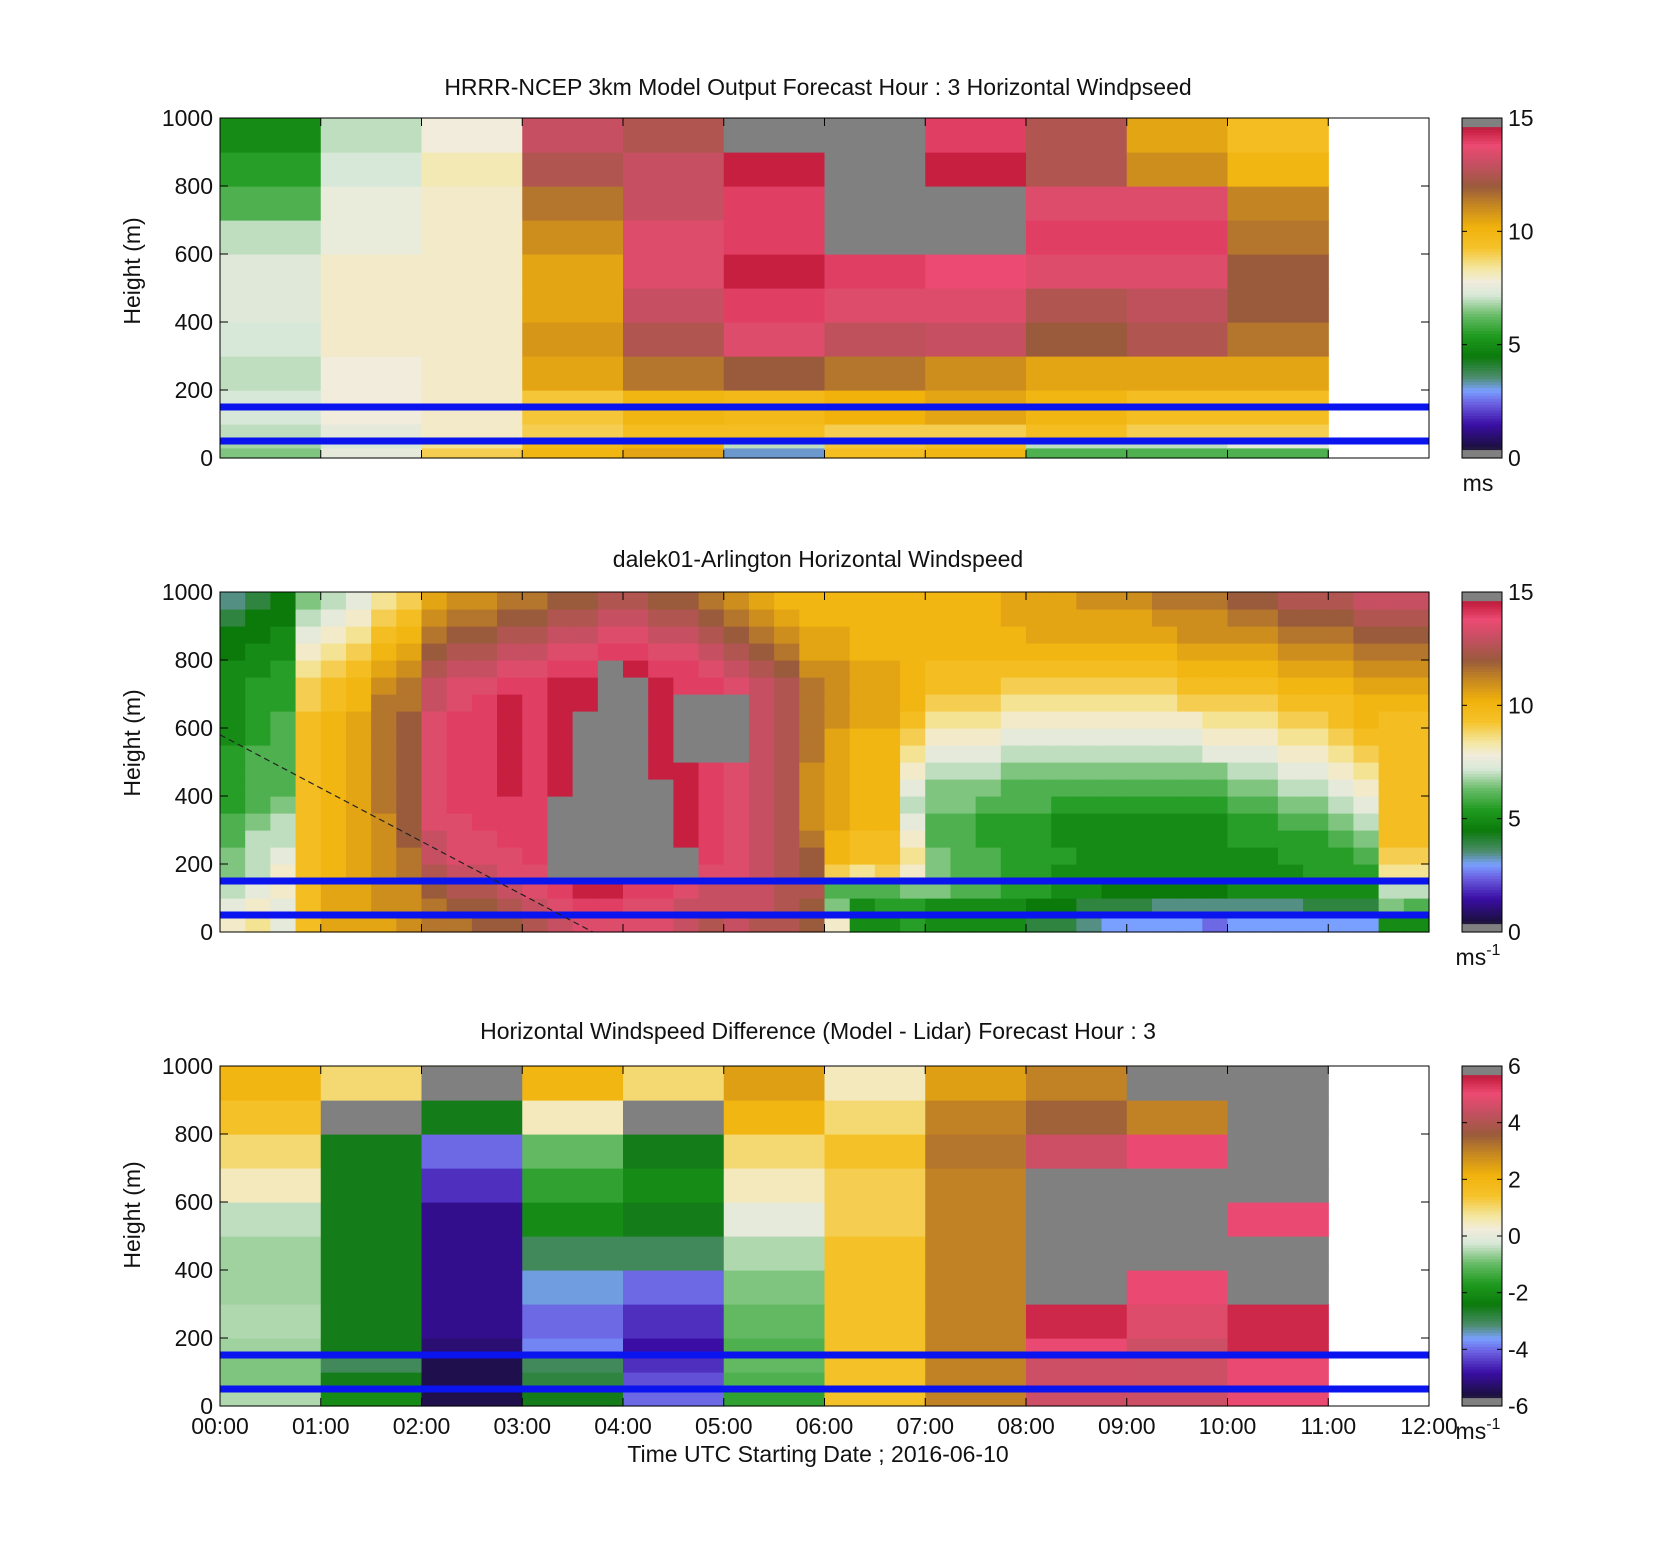  I want to click on colorbar-unit-superscript: -1, so click(1493, 950).